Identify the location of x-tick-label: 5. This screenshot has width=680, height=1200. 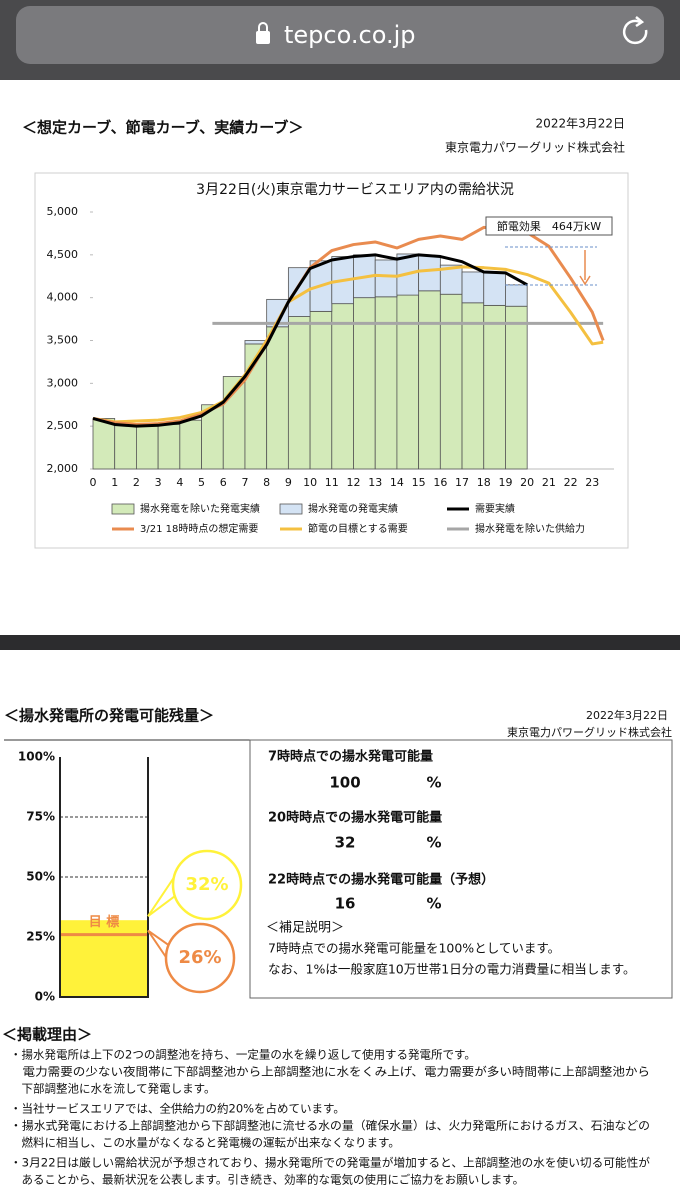
(201, 482).